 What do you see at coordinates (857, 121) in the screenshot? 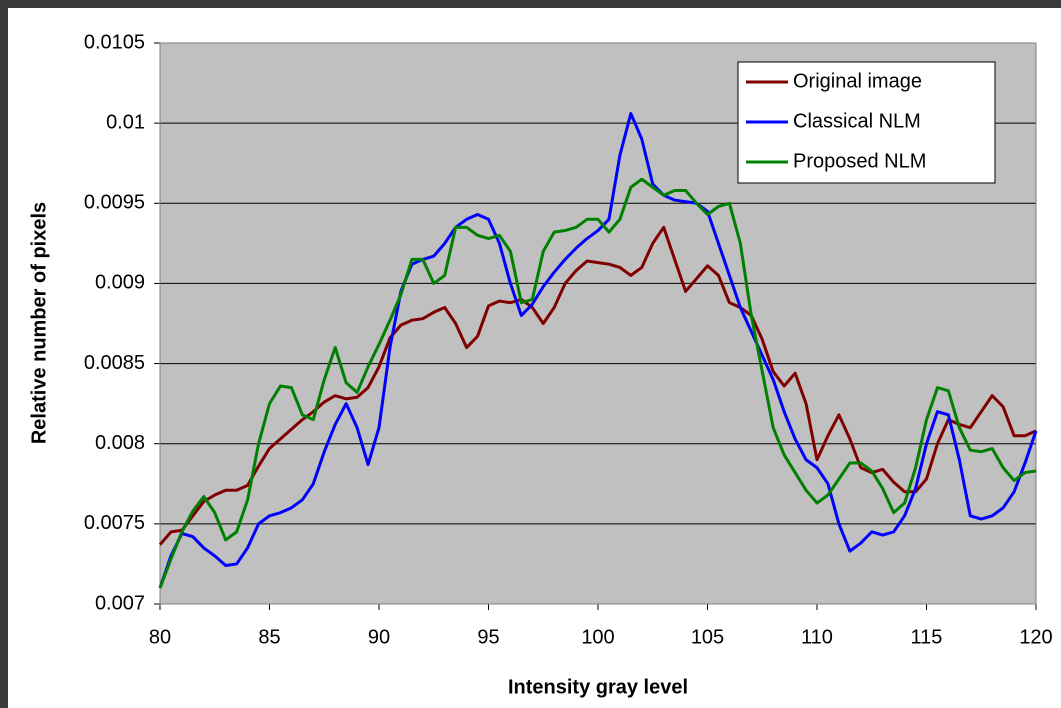
I see `legend-label: Classical NLM` at bounding box center [857, 121].